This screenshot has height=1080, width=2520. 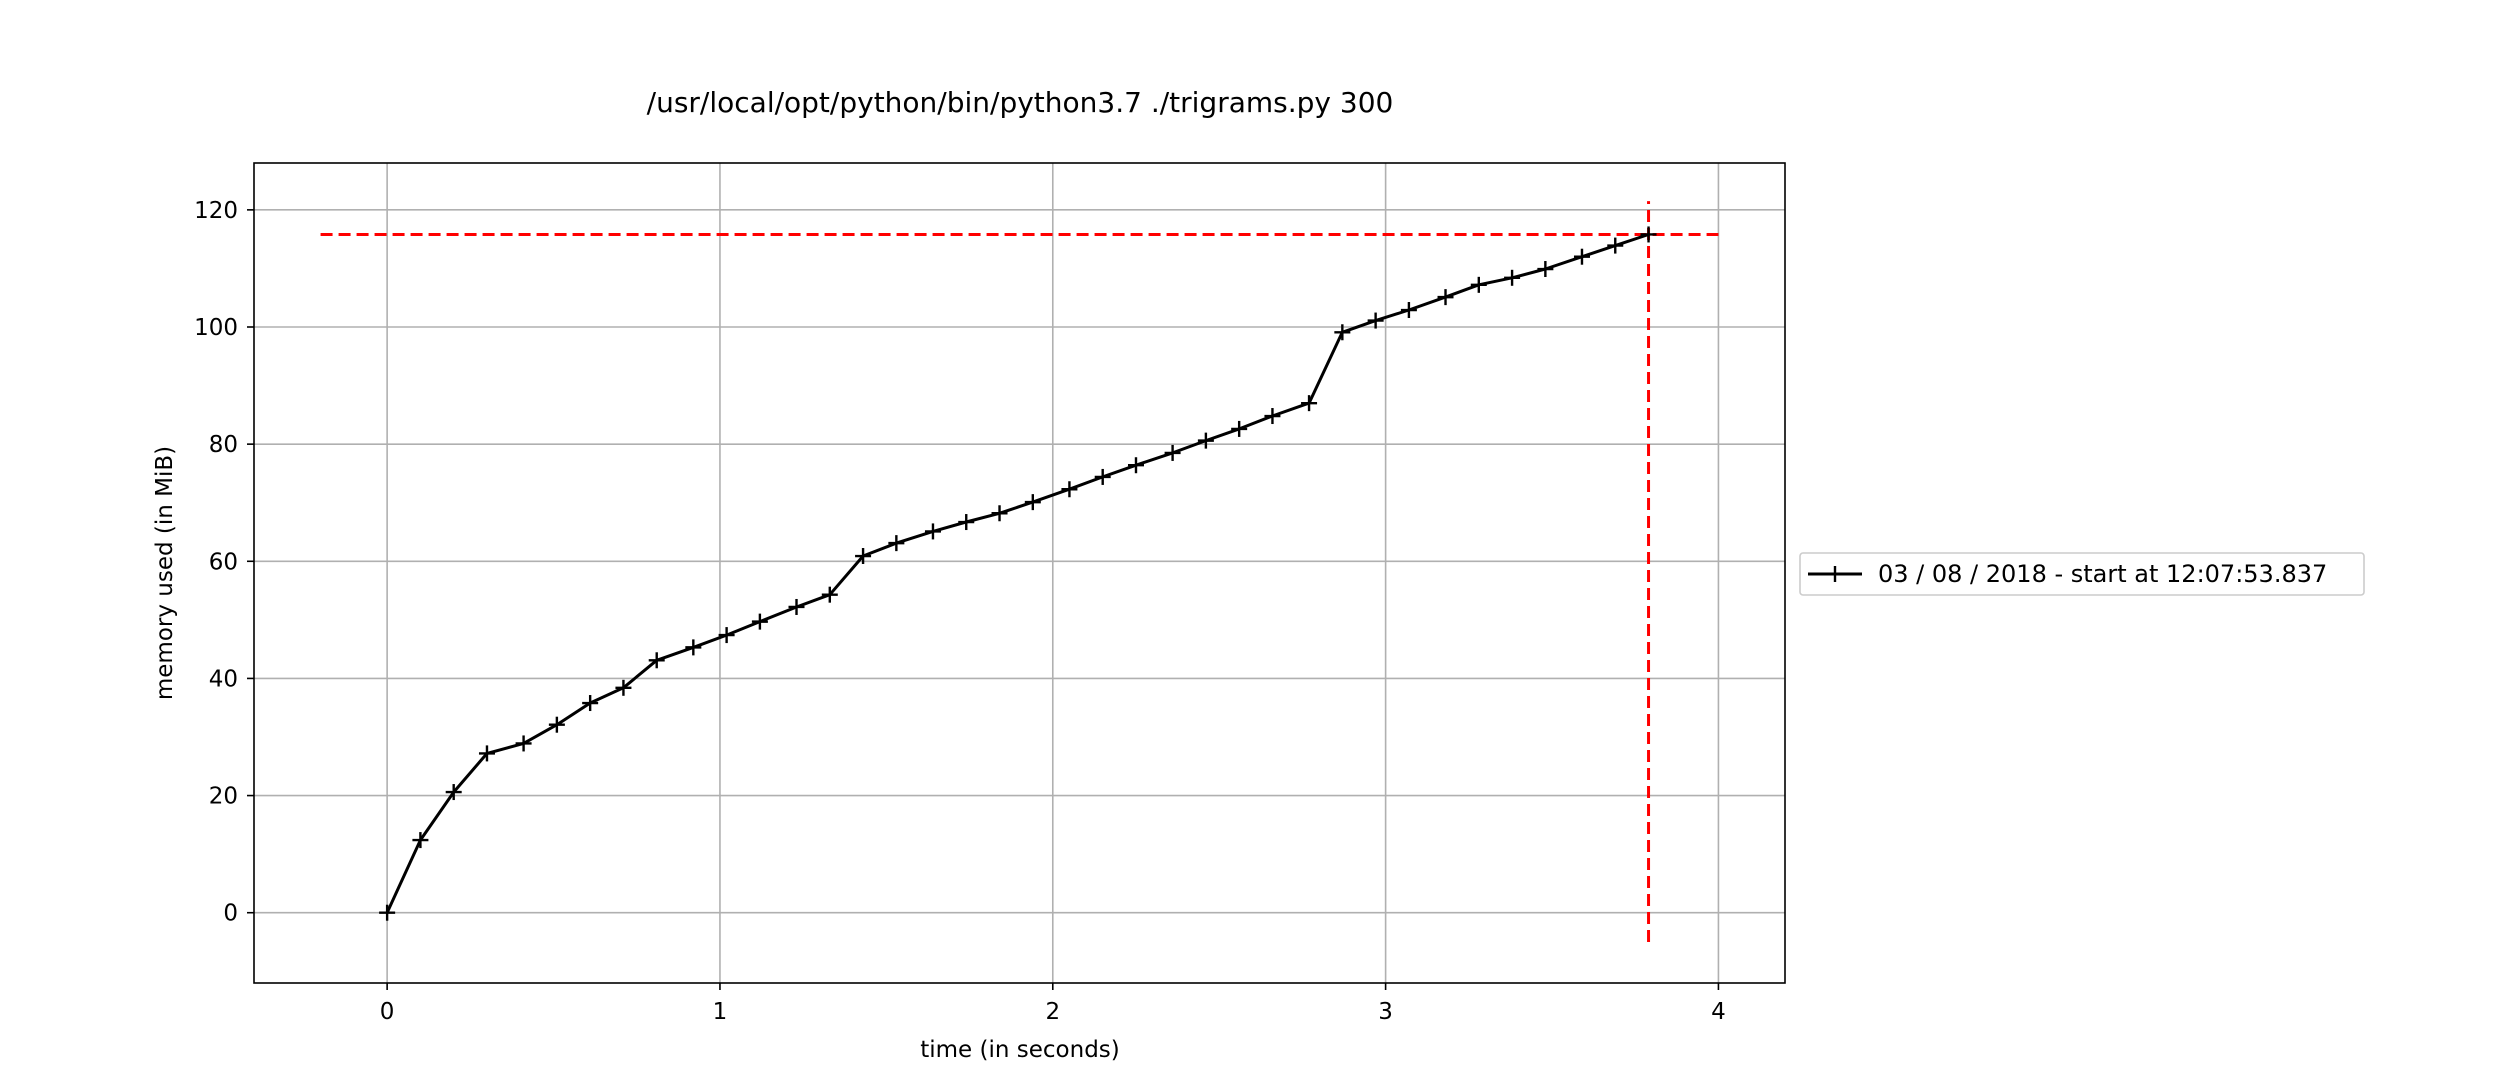 What do you see at coordinates (216, 211) in the screenshot?
I see `y-tick-label: 120` at bounding box center [216, 211].